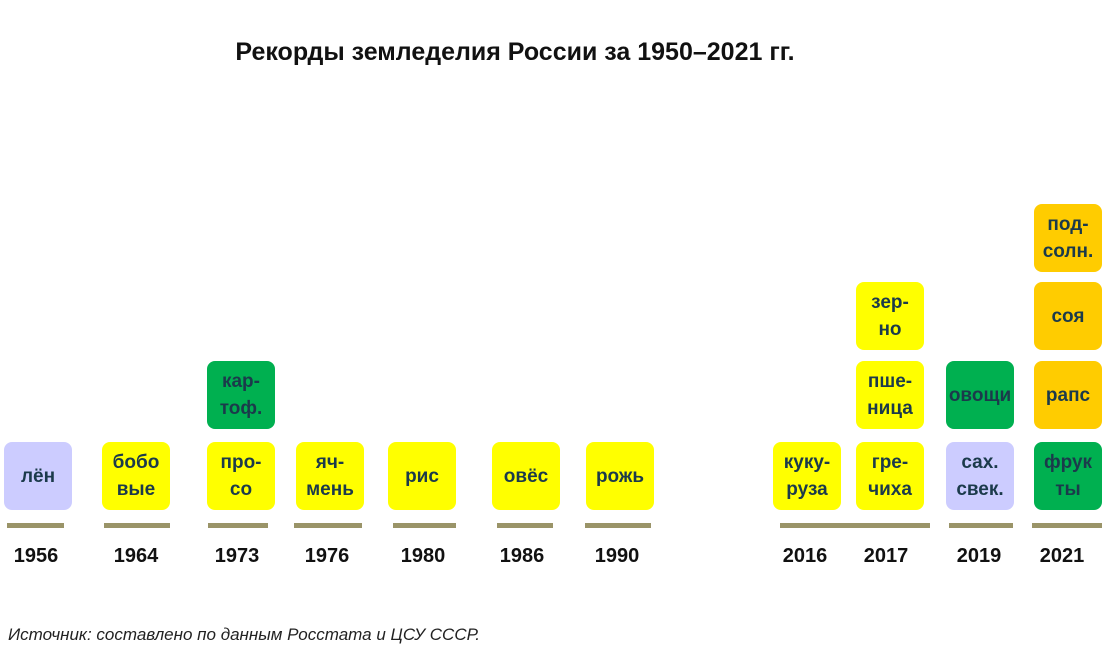  I want to click on year-label: 1973, so click(237, 556).